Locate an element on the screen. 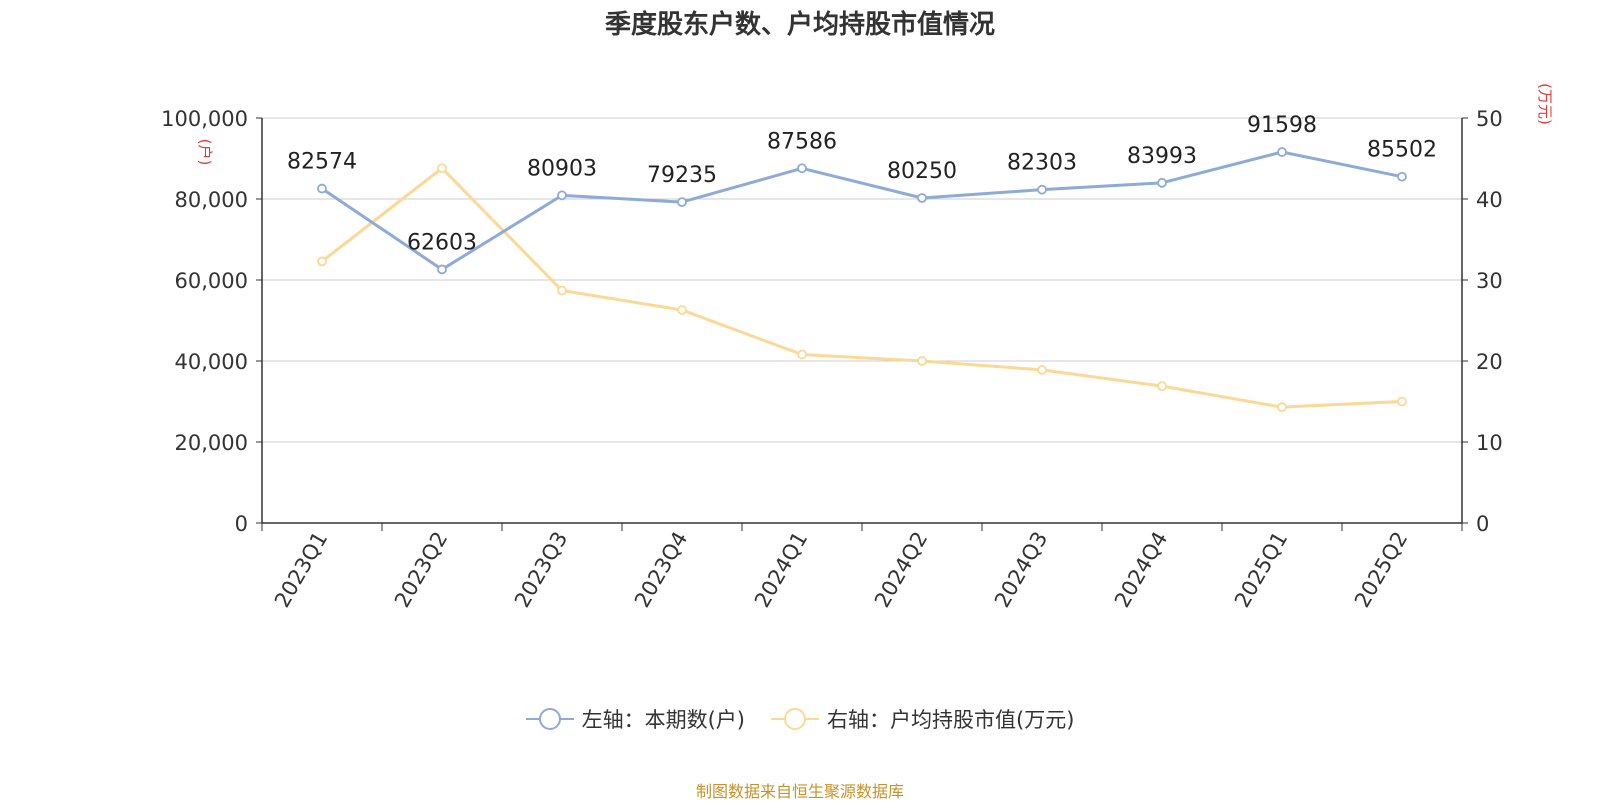 Image resolution: width=1600 pixels, height=802 pixels. legend-item-market-value: 右轴：户均持股市值(万元) is located at coordinates (922, 719).